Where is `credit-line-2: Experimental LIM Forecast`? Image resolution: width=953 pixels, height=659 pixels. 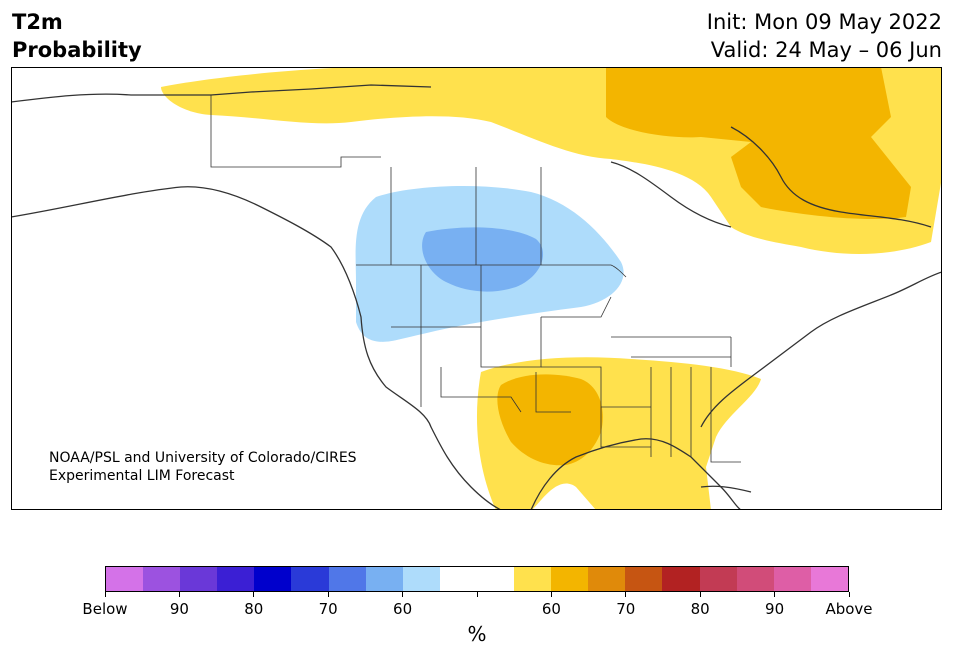 credit-line-2: Experimental LIM Forecast is located at coordinates (142, 476).